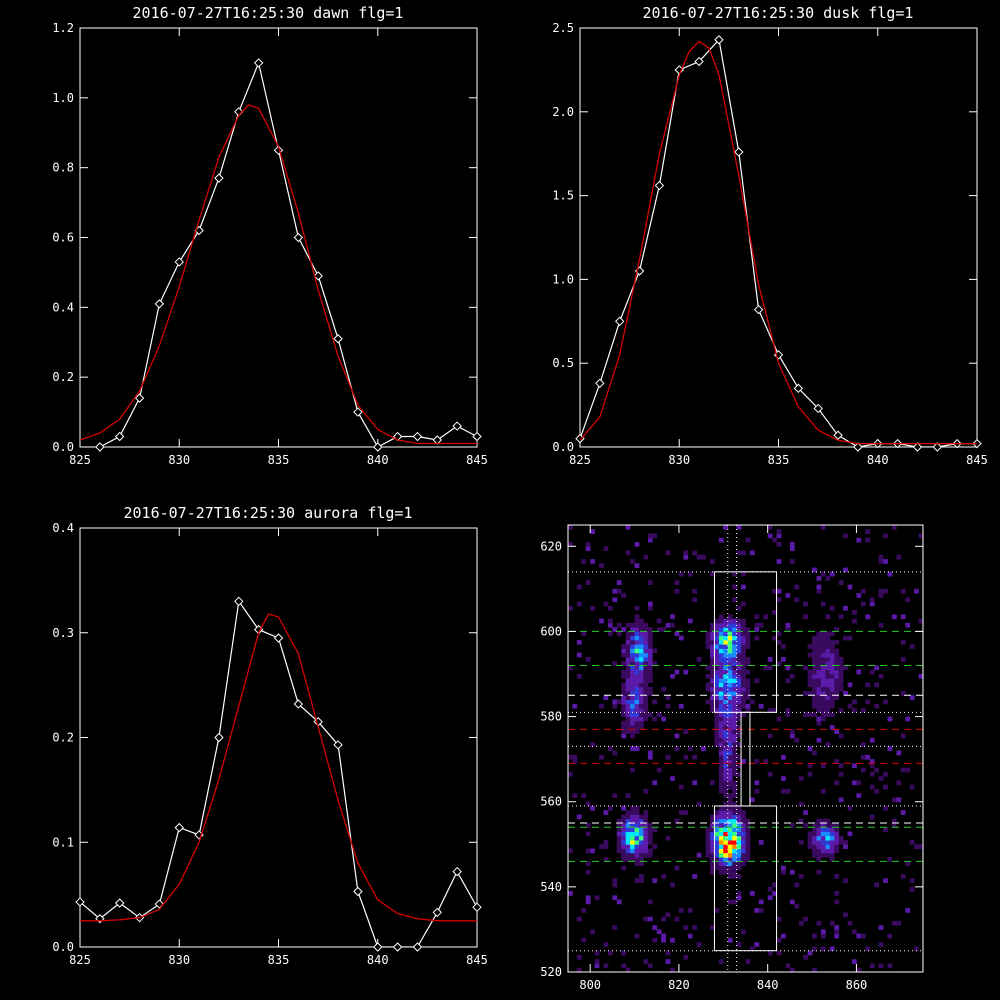  I want to click on aurora-data-point, so click(457, 871).